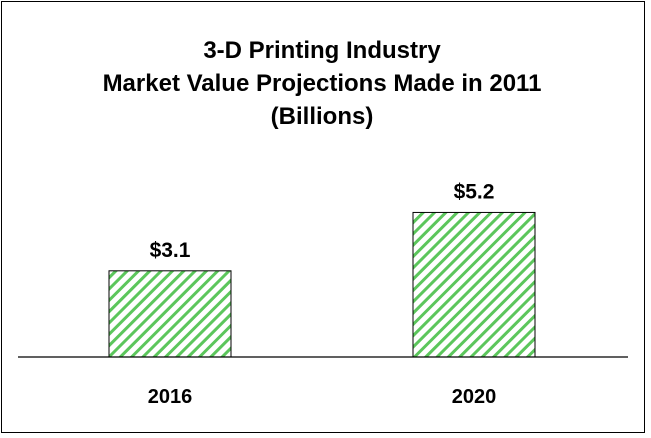  What do you see at coordinates (474, 191) in the screenshot?
I see `value-label-2020: $5.2` at bounding box center [474, 191].